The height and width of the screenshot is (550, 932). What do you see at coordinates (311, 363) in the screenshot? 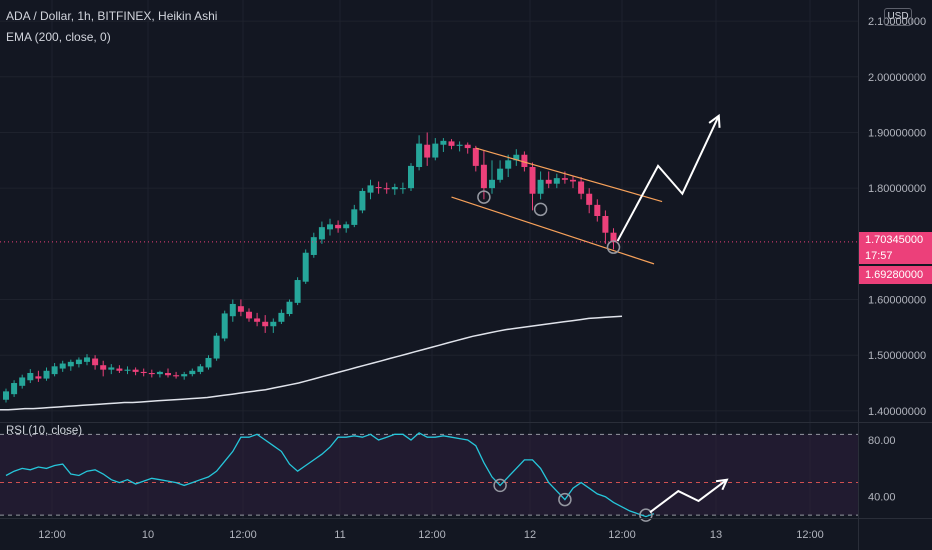
I see `ema-200-line` at bounding box center [311, 363].